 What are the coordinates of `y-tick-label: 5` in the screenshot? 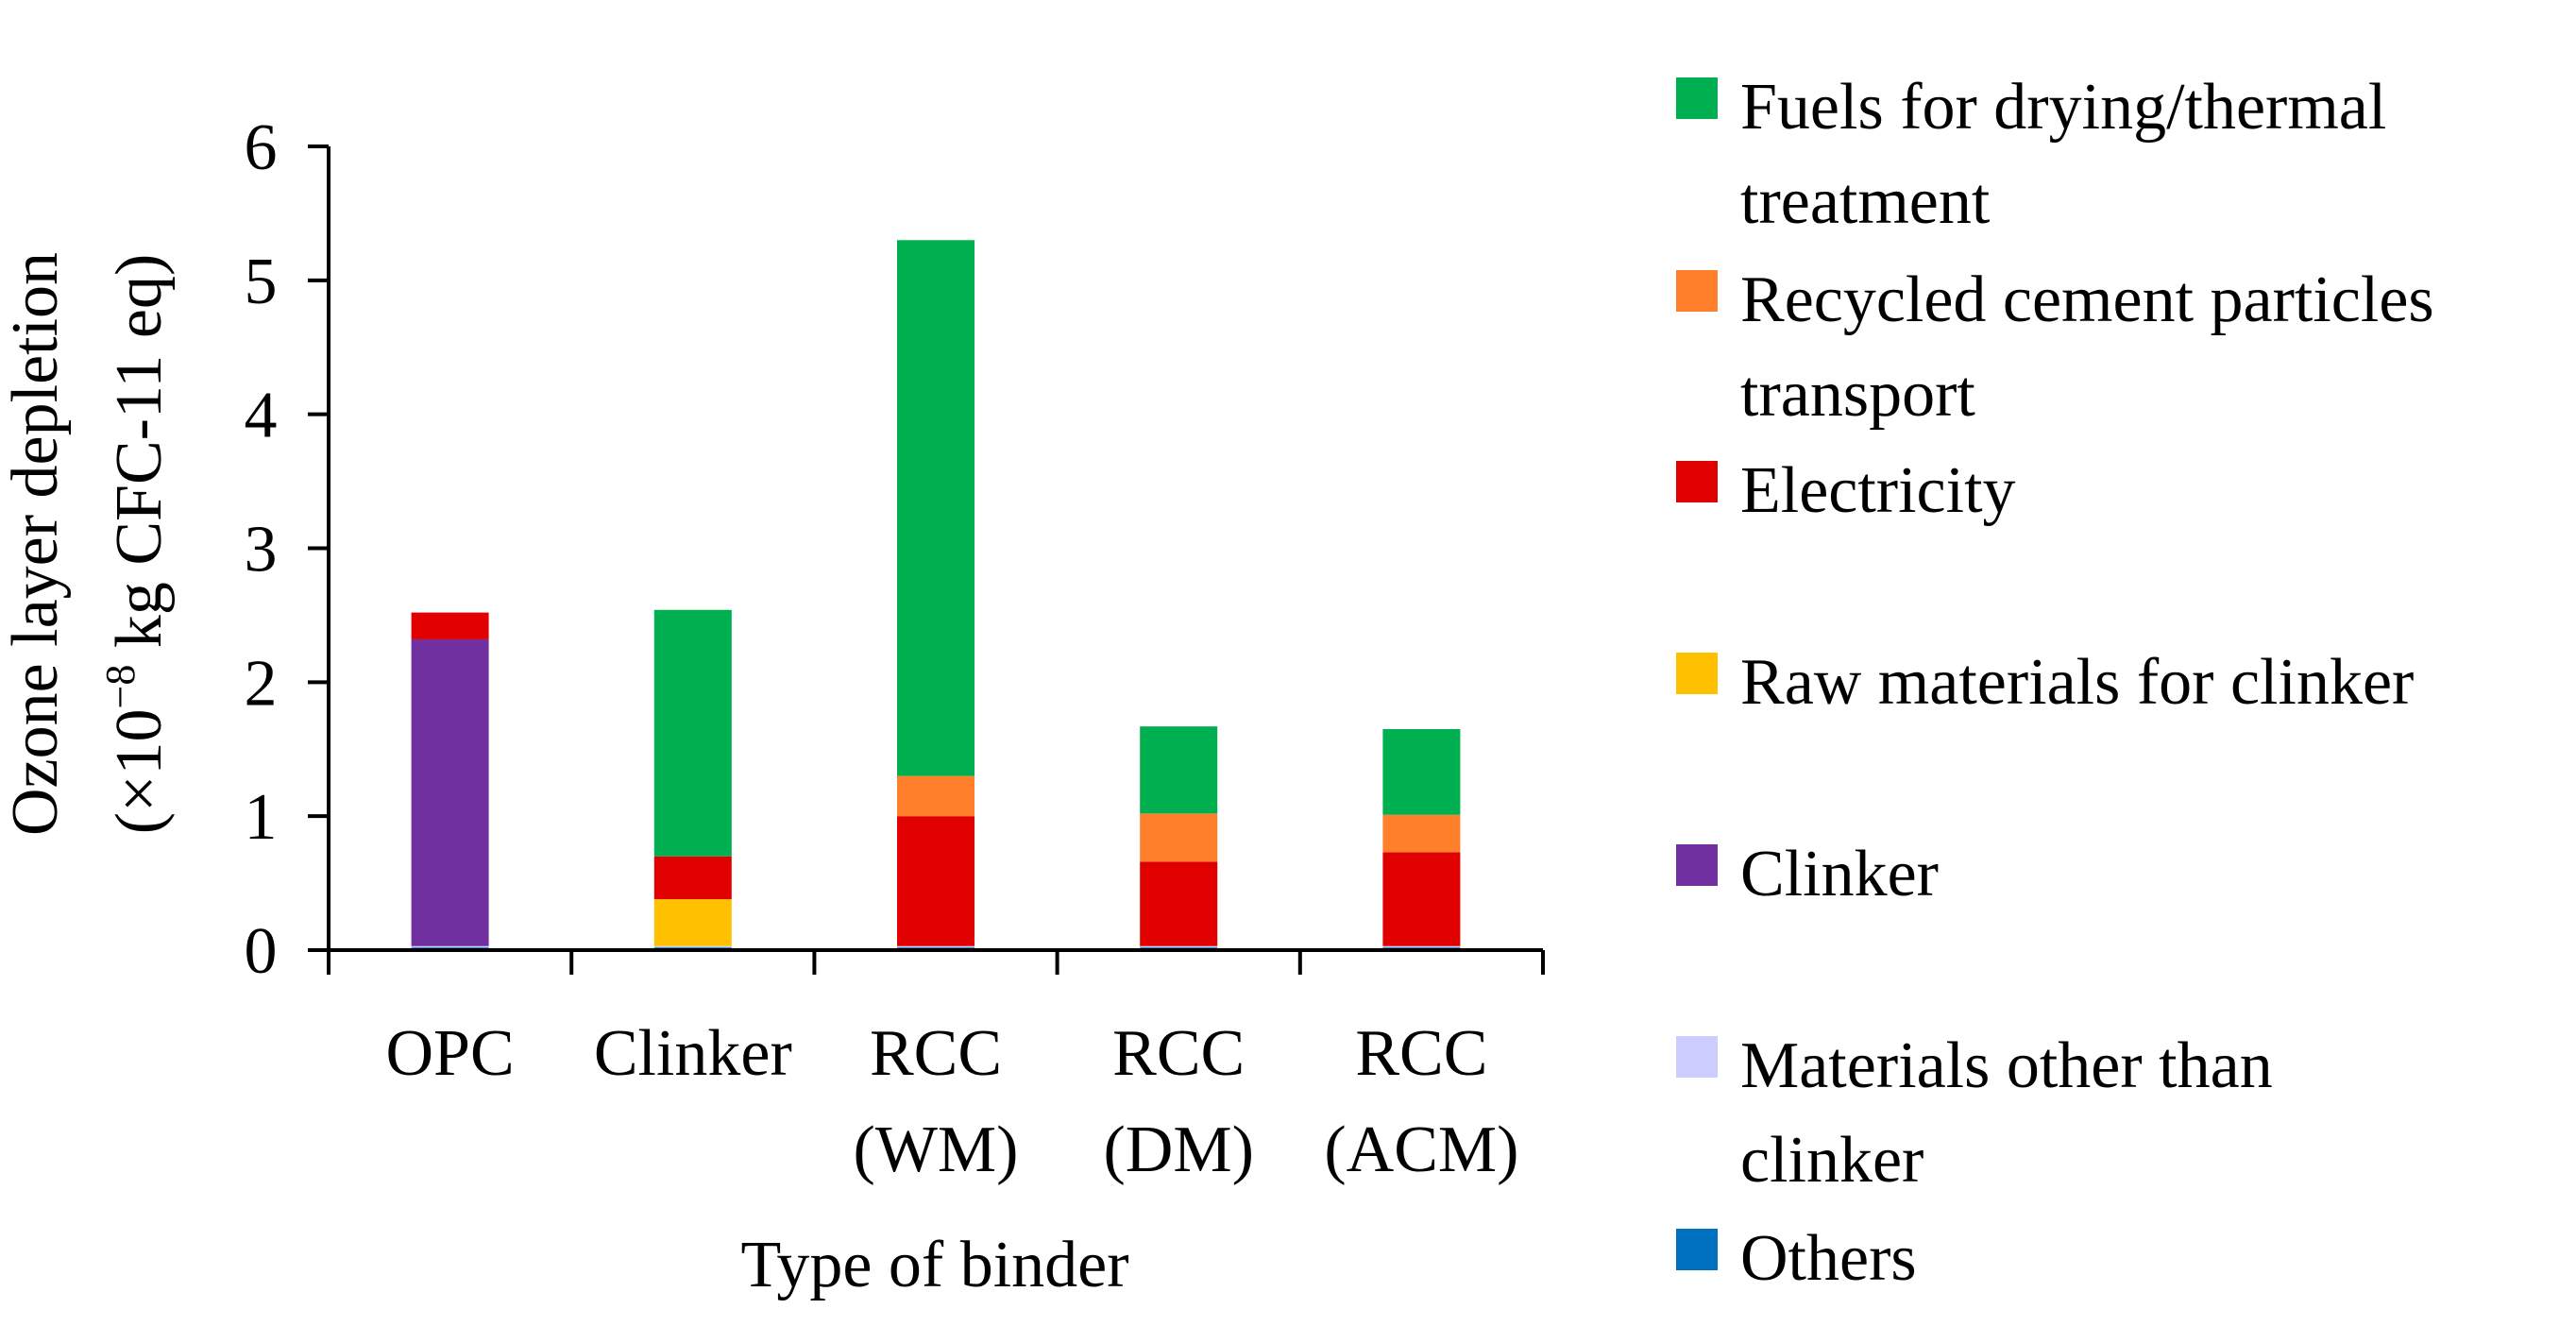 It's located at (261, 282).